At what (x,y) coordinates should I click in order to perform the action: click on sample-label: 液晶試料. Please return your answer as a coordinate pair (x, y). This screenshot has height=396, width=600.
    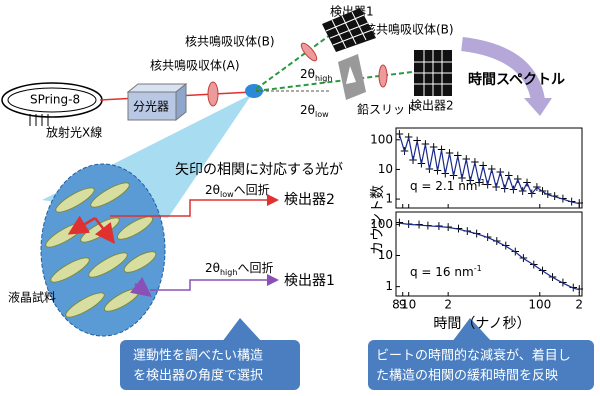
    Looking at the image, I should click on (32, 297).